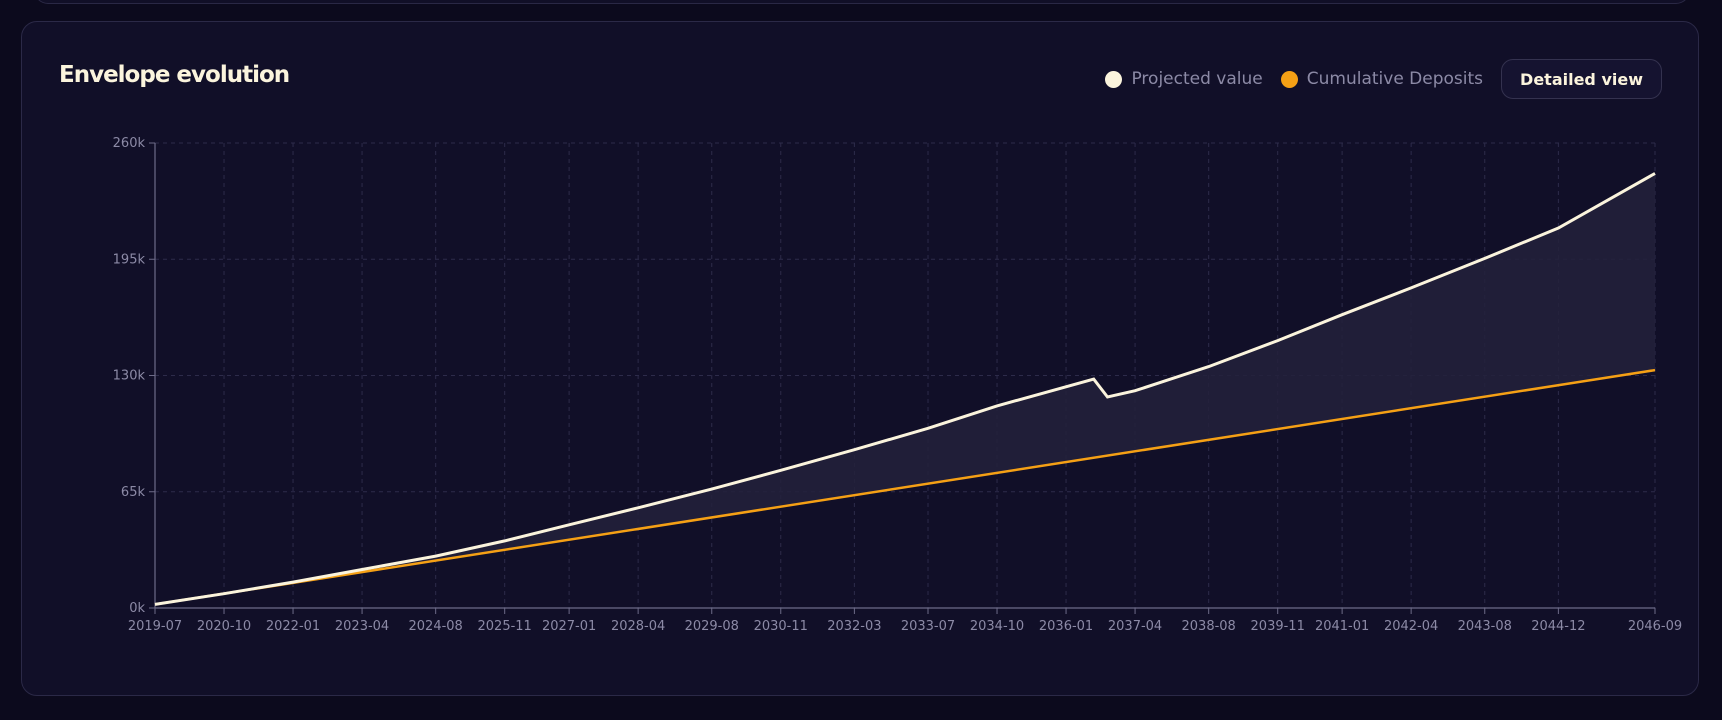 The height and width of the screenshot is (720, 1722). Describe the element at coordinates (436, 626) in the screenshot. I see `x-tick-label: 2024-08` at that location.